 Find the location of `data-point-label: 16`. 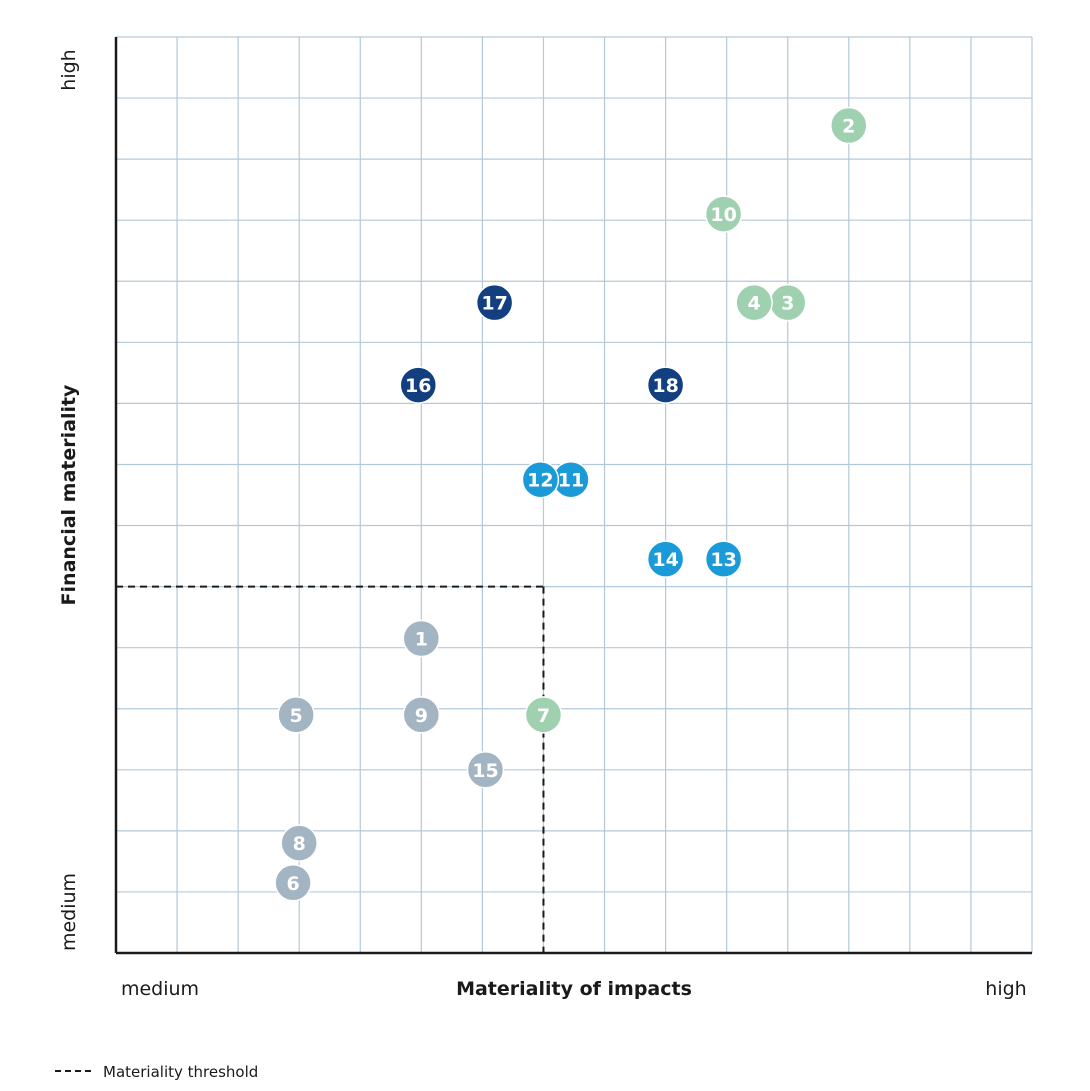

data-point-label: 16 is located at coordinates (418, 386).